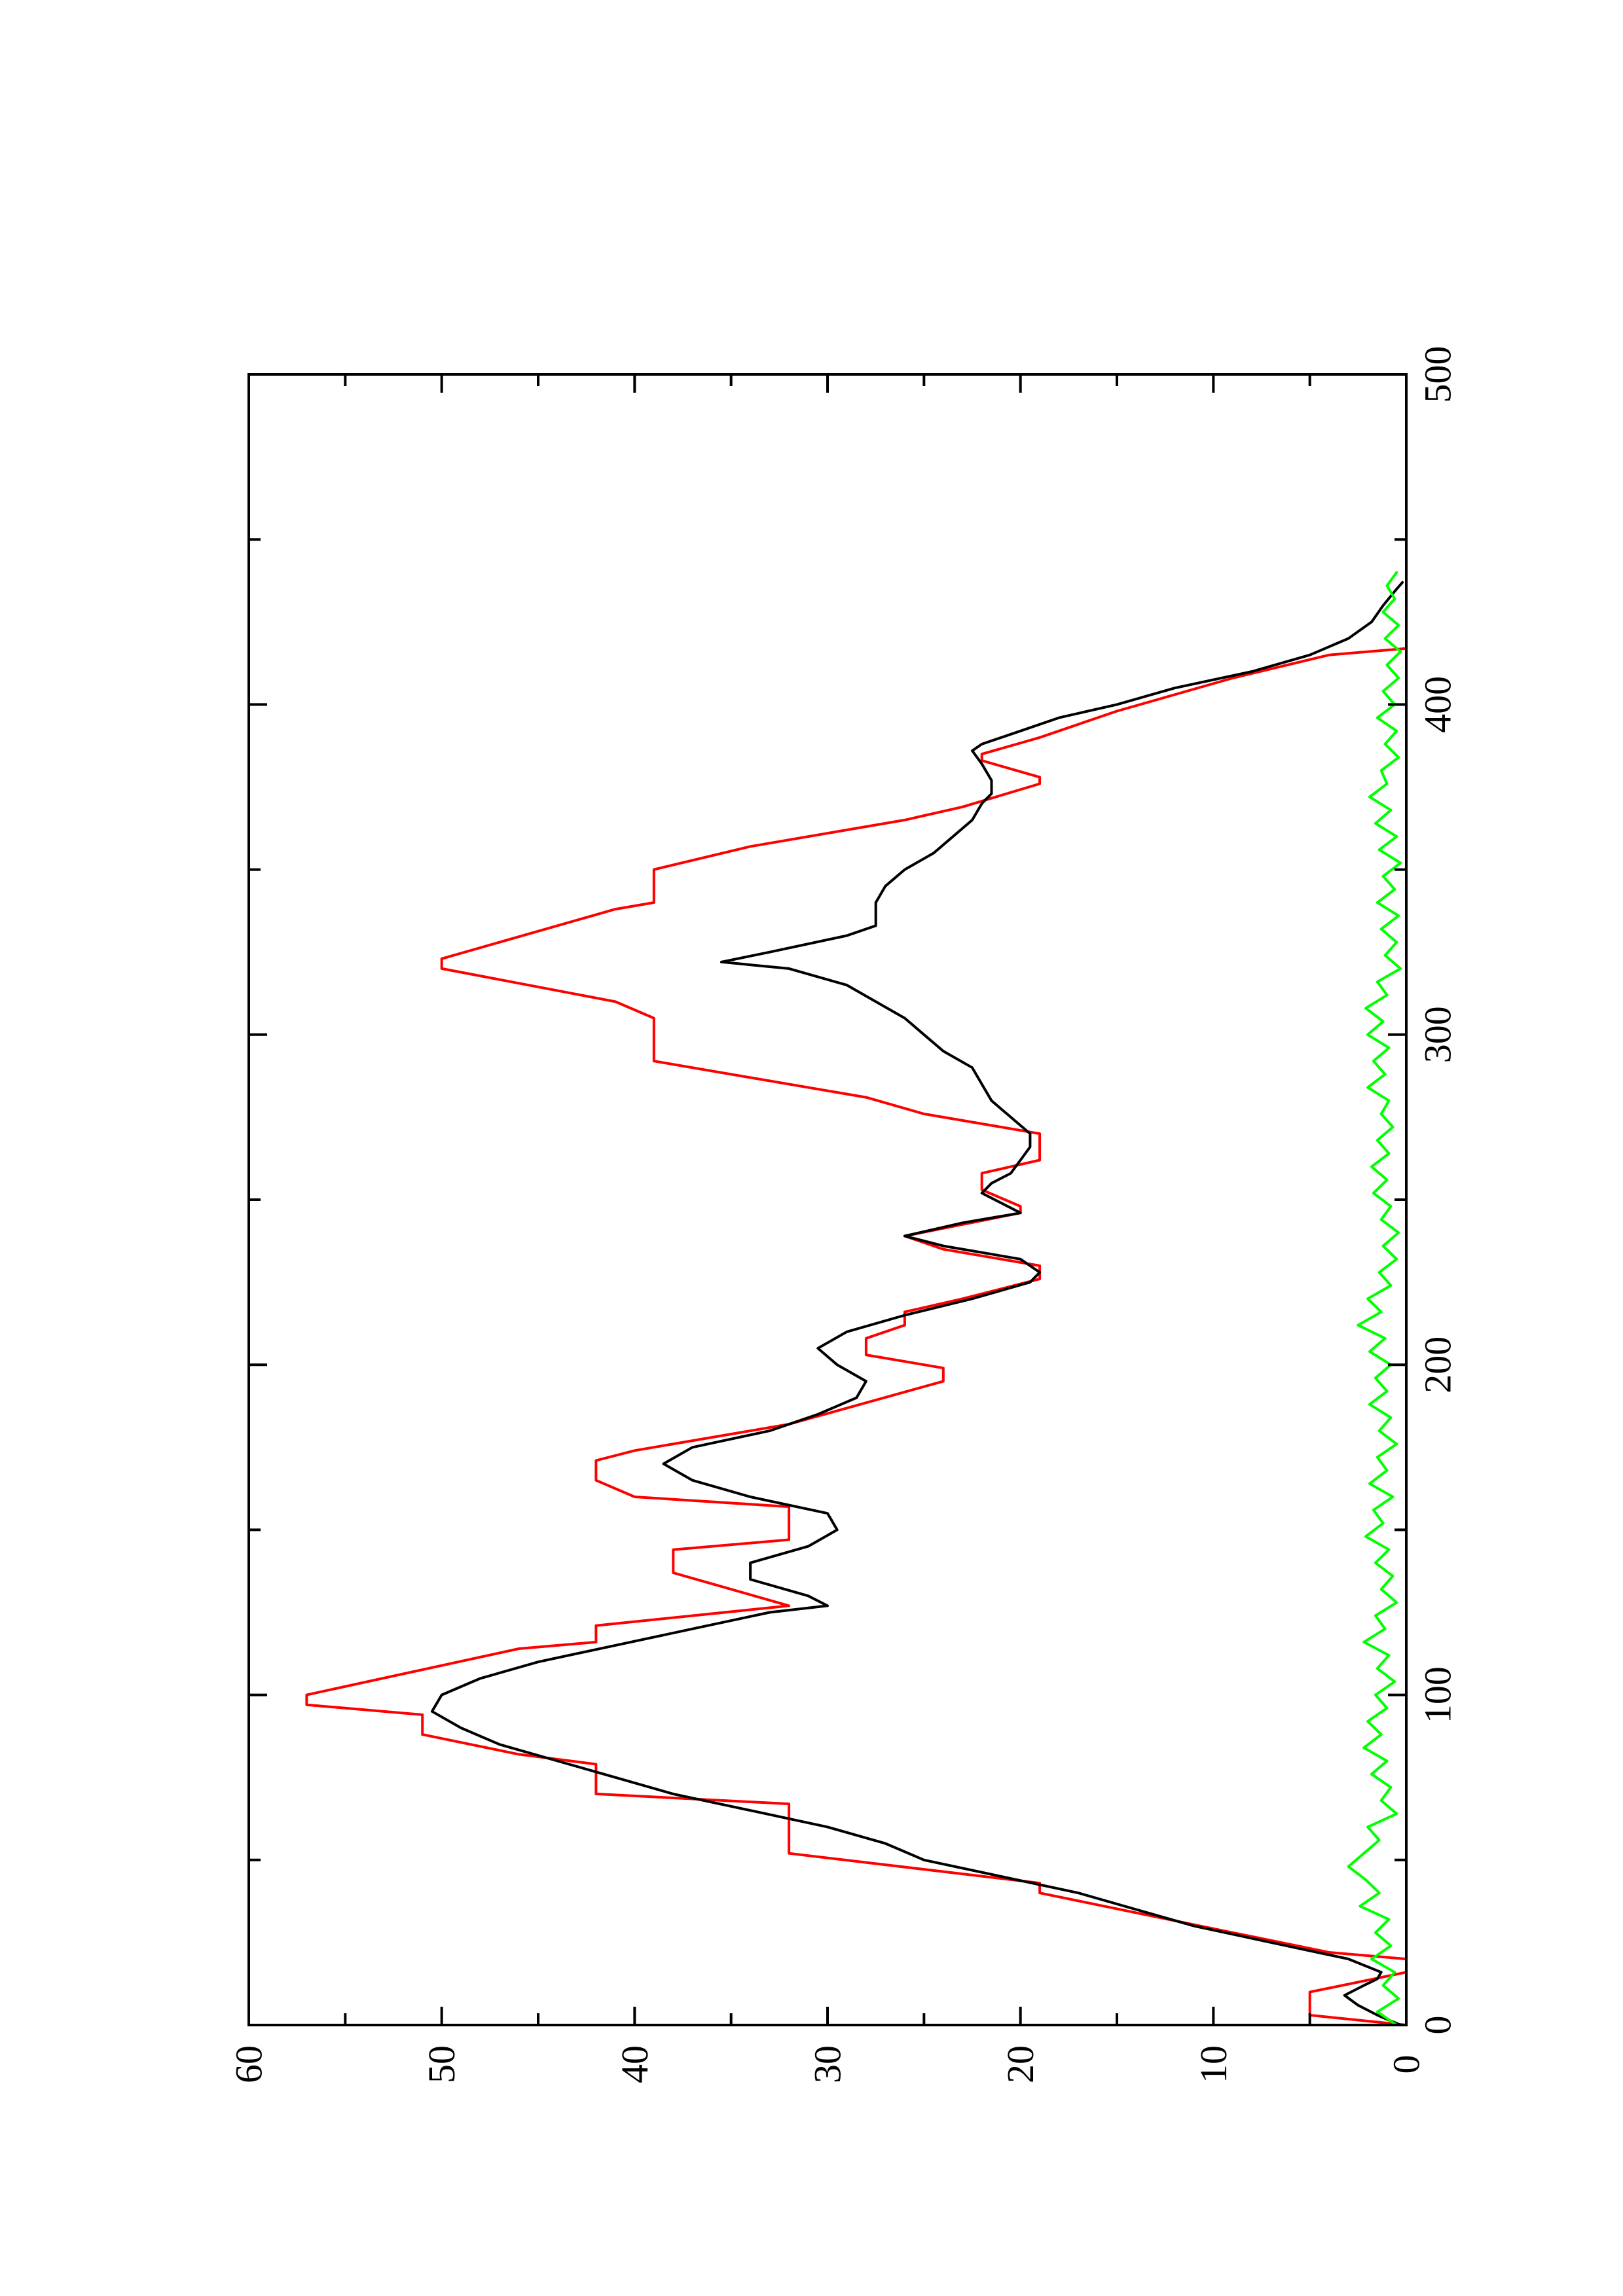 The height and width of the screenshot is (2296, 1623). I want to click on y-tick-label: 50, so click(441, 2064).